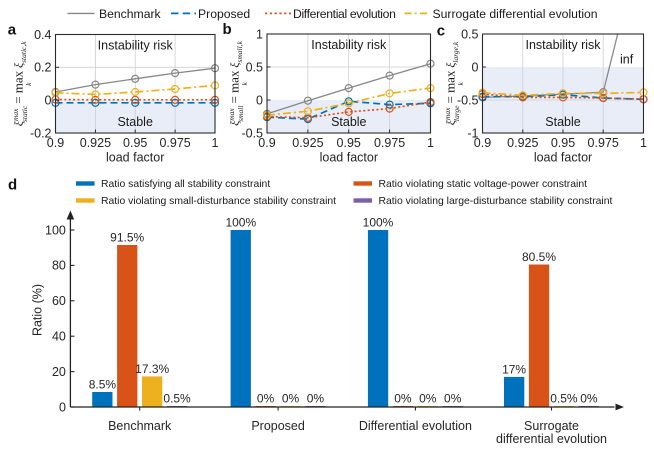 The width and height of the screenshot is (654, 452). I want to click on svg-text: 100, so click(55, 230).